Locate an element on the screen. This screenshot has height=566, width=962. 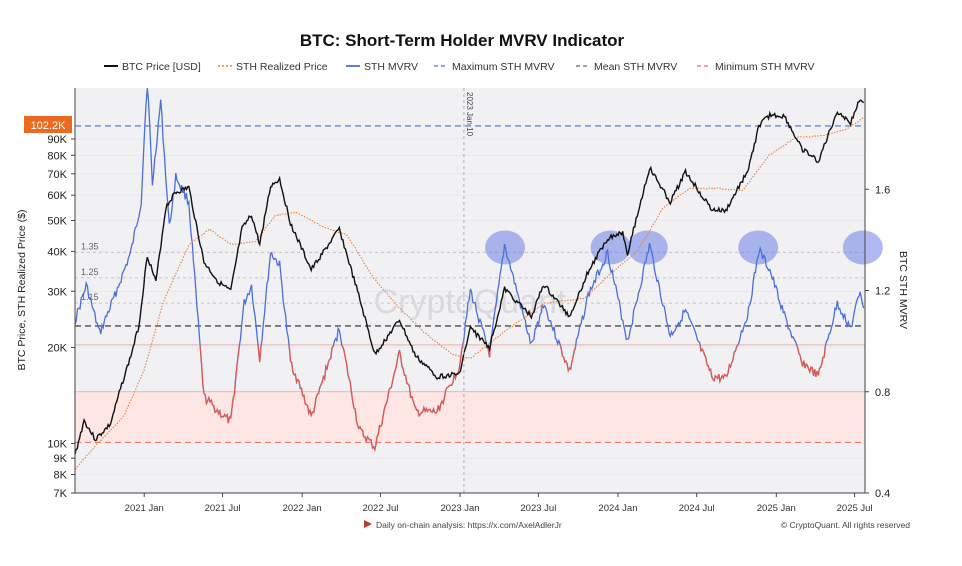
legend-item-sth-mvrv: STH MVRV is located at coordinates (382, 67).